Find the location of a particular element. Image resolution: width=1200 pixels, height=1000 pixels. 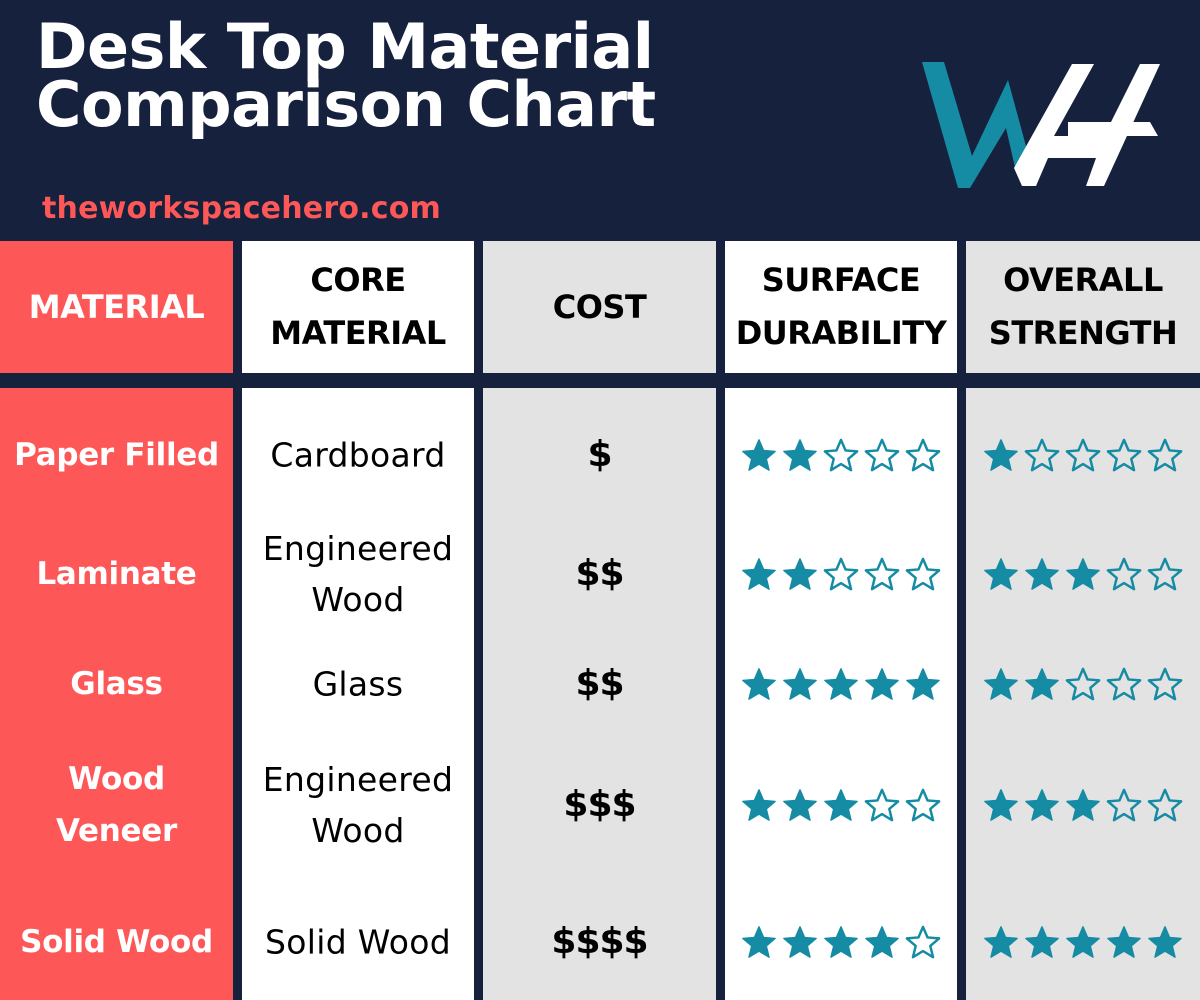

material-cell: Glass is located at coordinates (116, 684).